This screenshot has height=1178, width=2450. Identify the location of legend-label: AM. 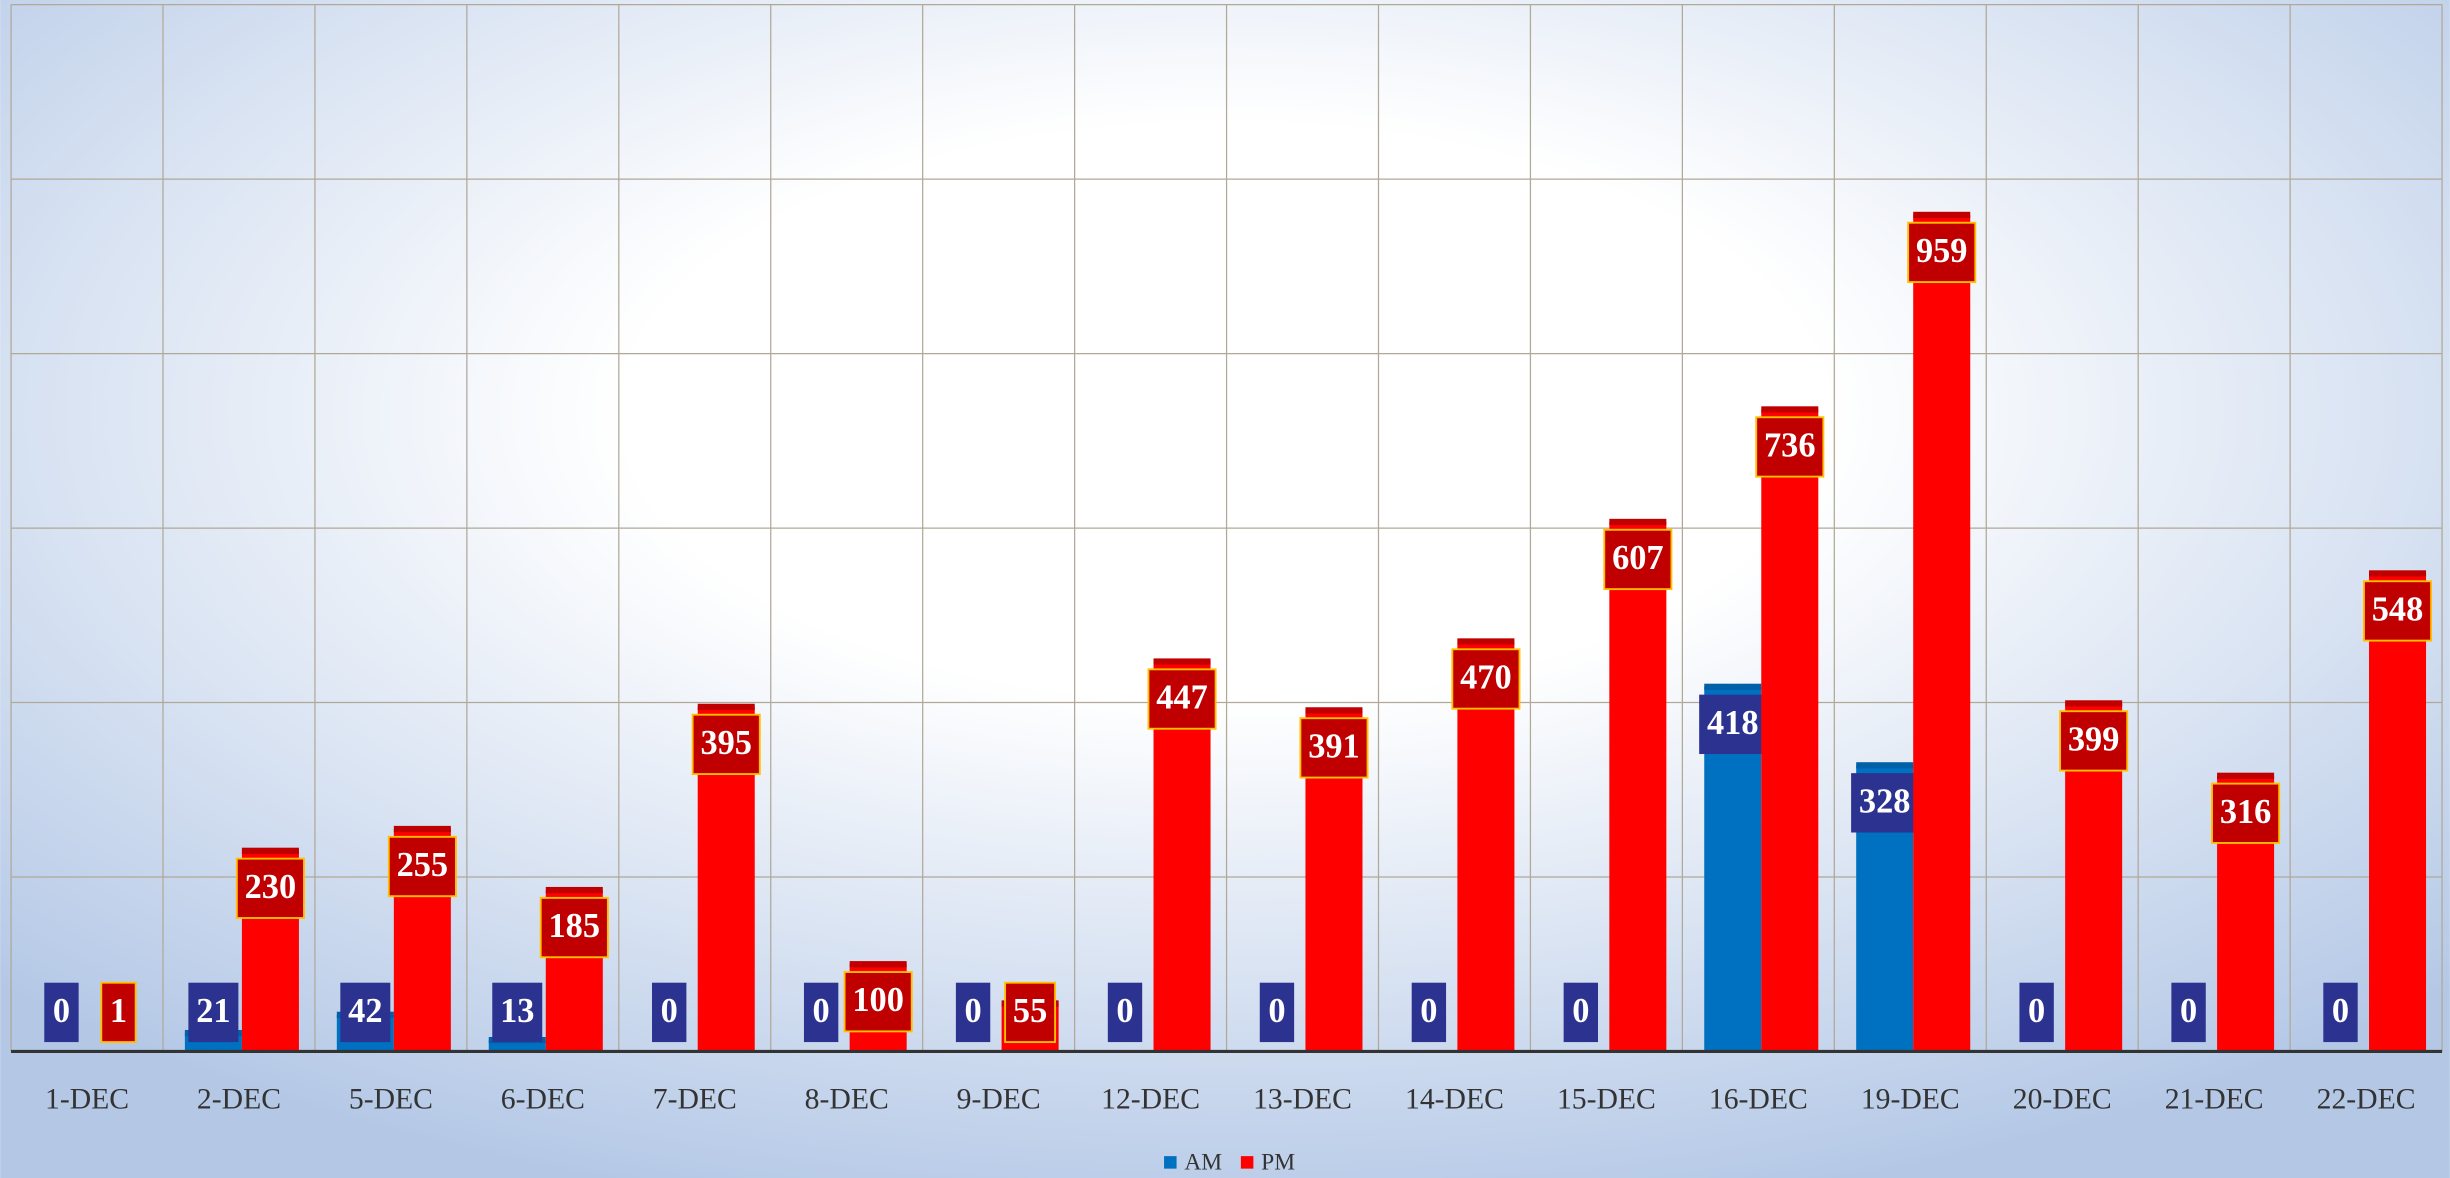
(1203, 1162).